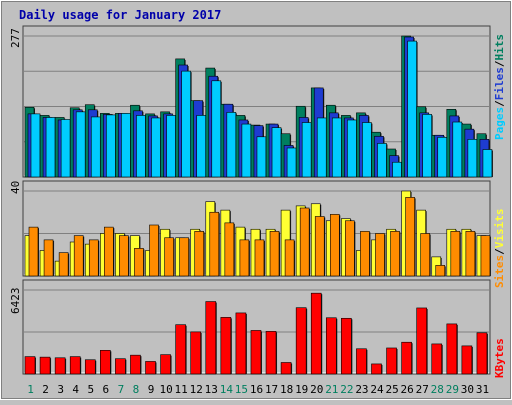  Describe the element at coordinates (271, 389) in the screenshot. I see `x-tick-label: 17` at that location.